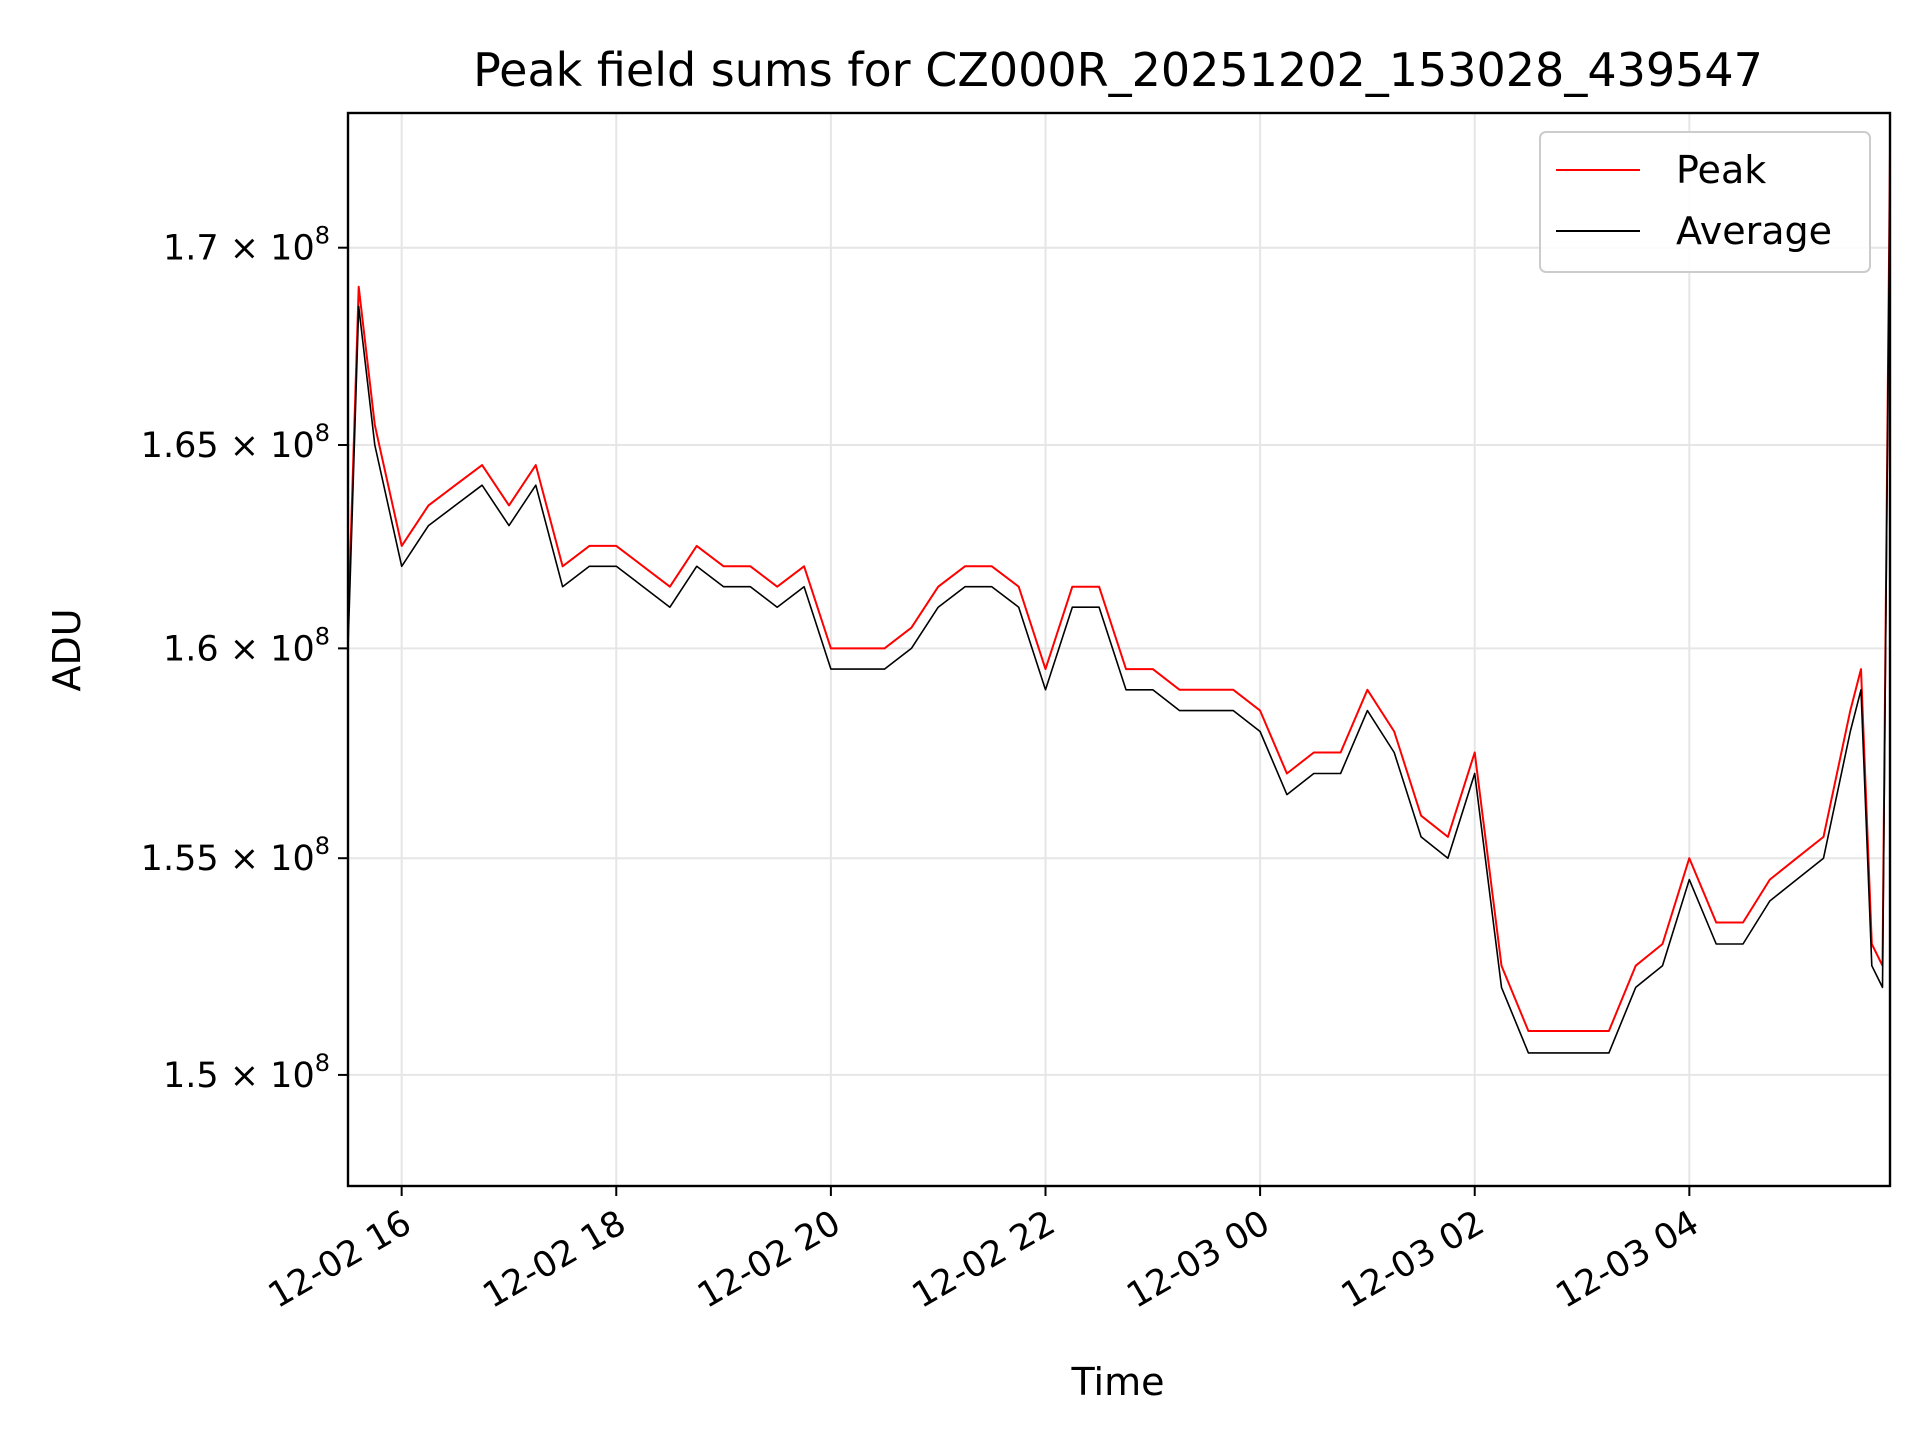 Image resolution: width=1920 pixels, height=1440 pixels. I want to click on legend-label: Average, so click(1754, 231).